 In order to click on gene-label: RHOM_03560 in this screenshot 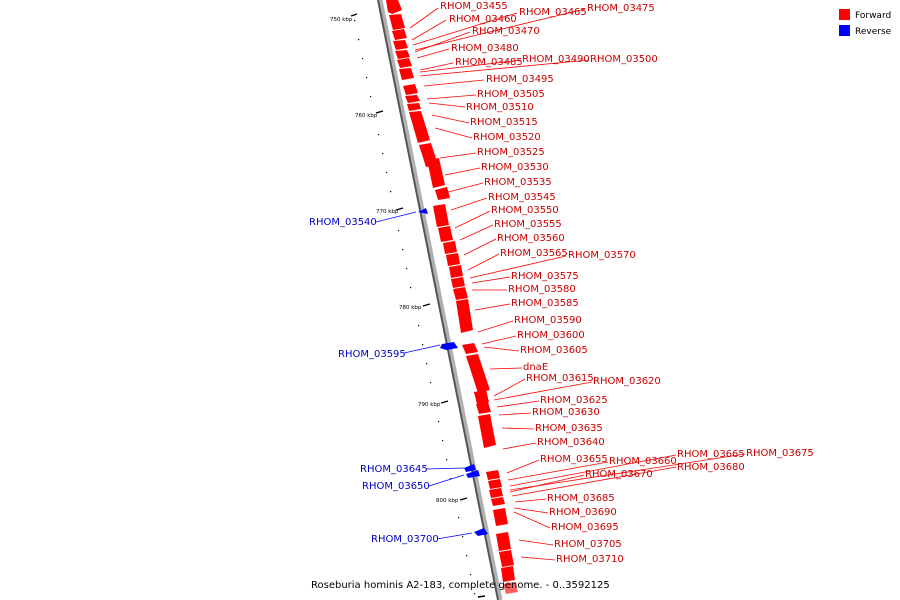, I will do `click(531, 238)`.